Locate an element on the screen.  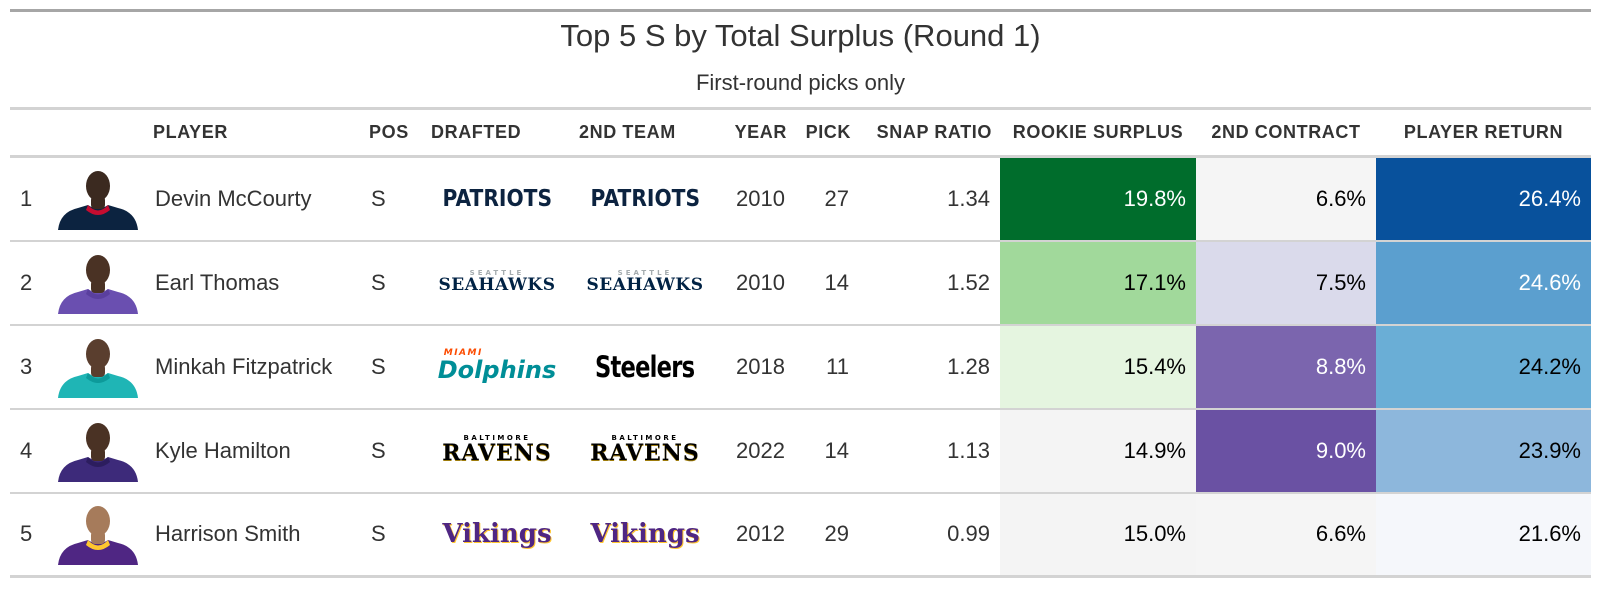
header-pick: PICK is located at coordinates (827, 133).